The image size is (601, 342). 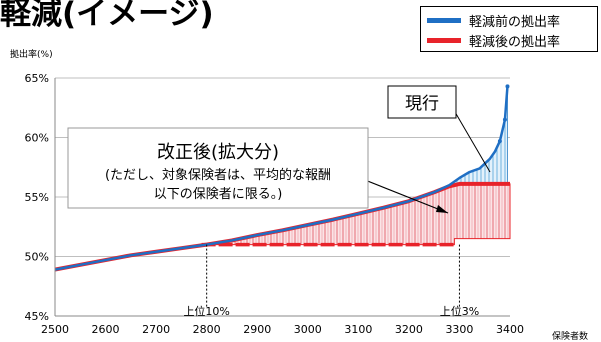 I want to click on x-tick-label-2500: 2500, so click(x=55, y=329).